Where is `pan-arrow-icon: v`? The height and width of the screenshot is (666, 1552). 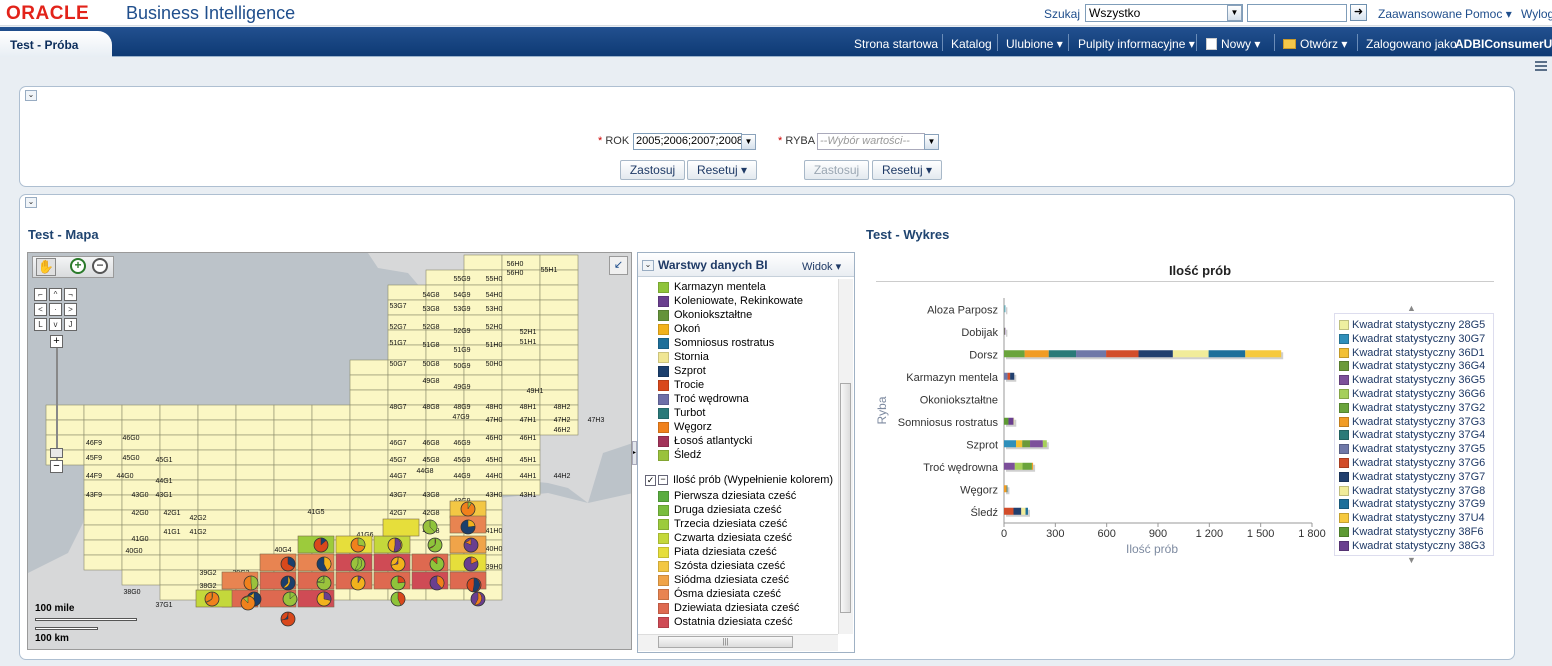 pan-arrow-icon: v is located at coordinates (55, 324).